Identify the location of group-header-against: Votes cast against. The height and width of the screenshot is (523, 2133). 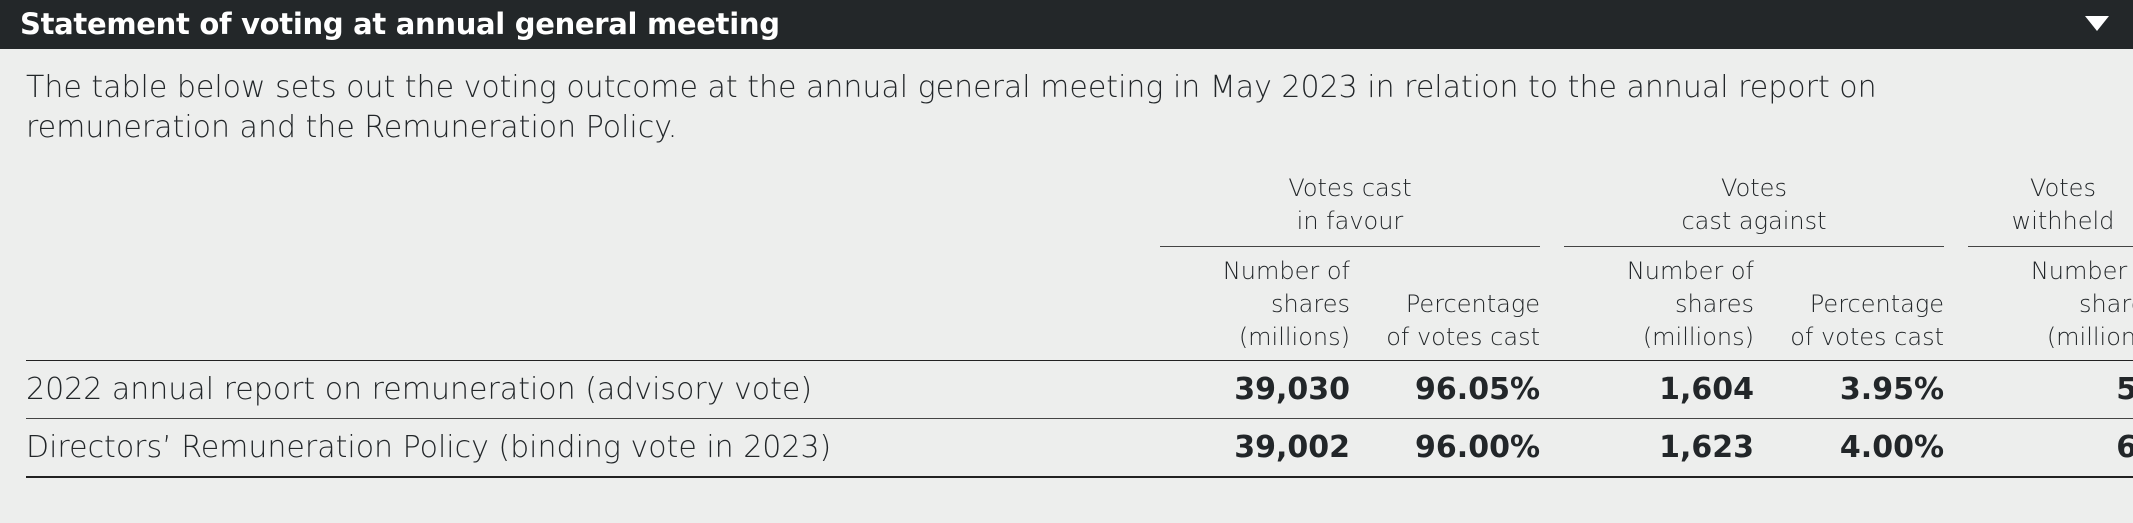
(1754, 209).